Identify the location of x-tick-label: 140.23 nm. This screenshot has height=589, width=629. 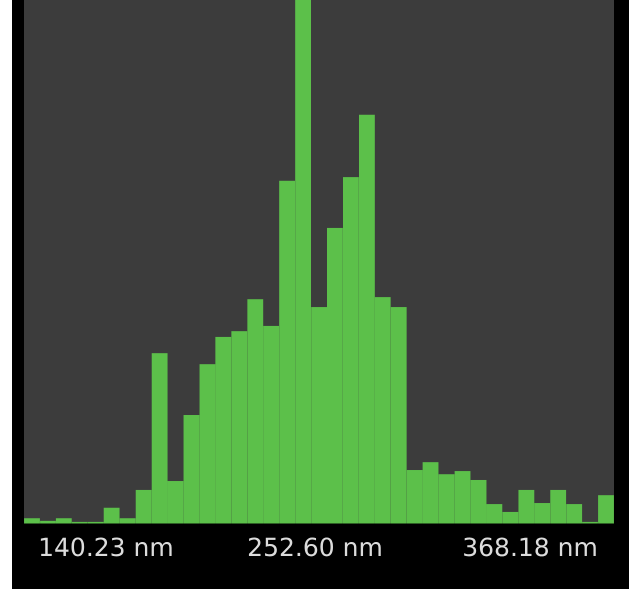
(106, 547).